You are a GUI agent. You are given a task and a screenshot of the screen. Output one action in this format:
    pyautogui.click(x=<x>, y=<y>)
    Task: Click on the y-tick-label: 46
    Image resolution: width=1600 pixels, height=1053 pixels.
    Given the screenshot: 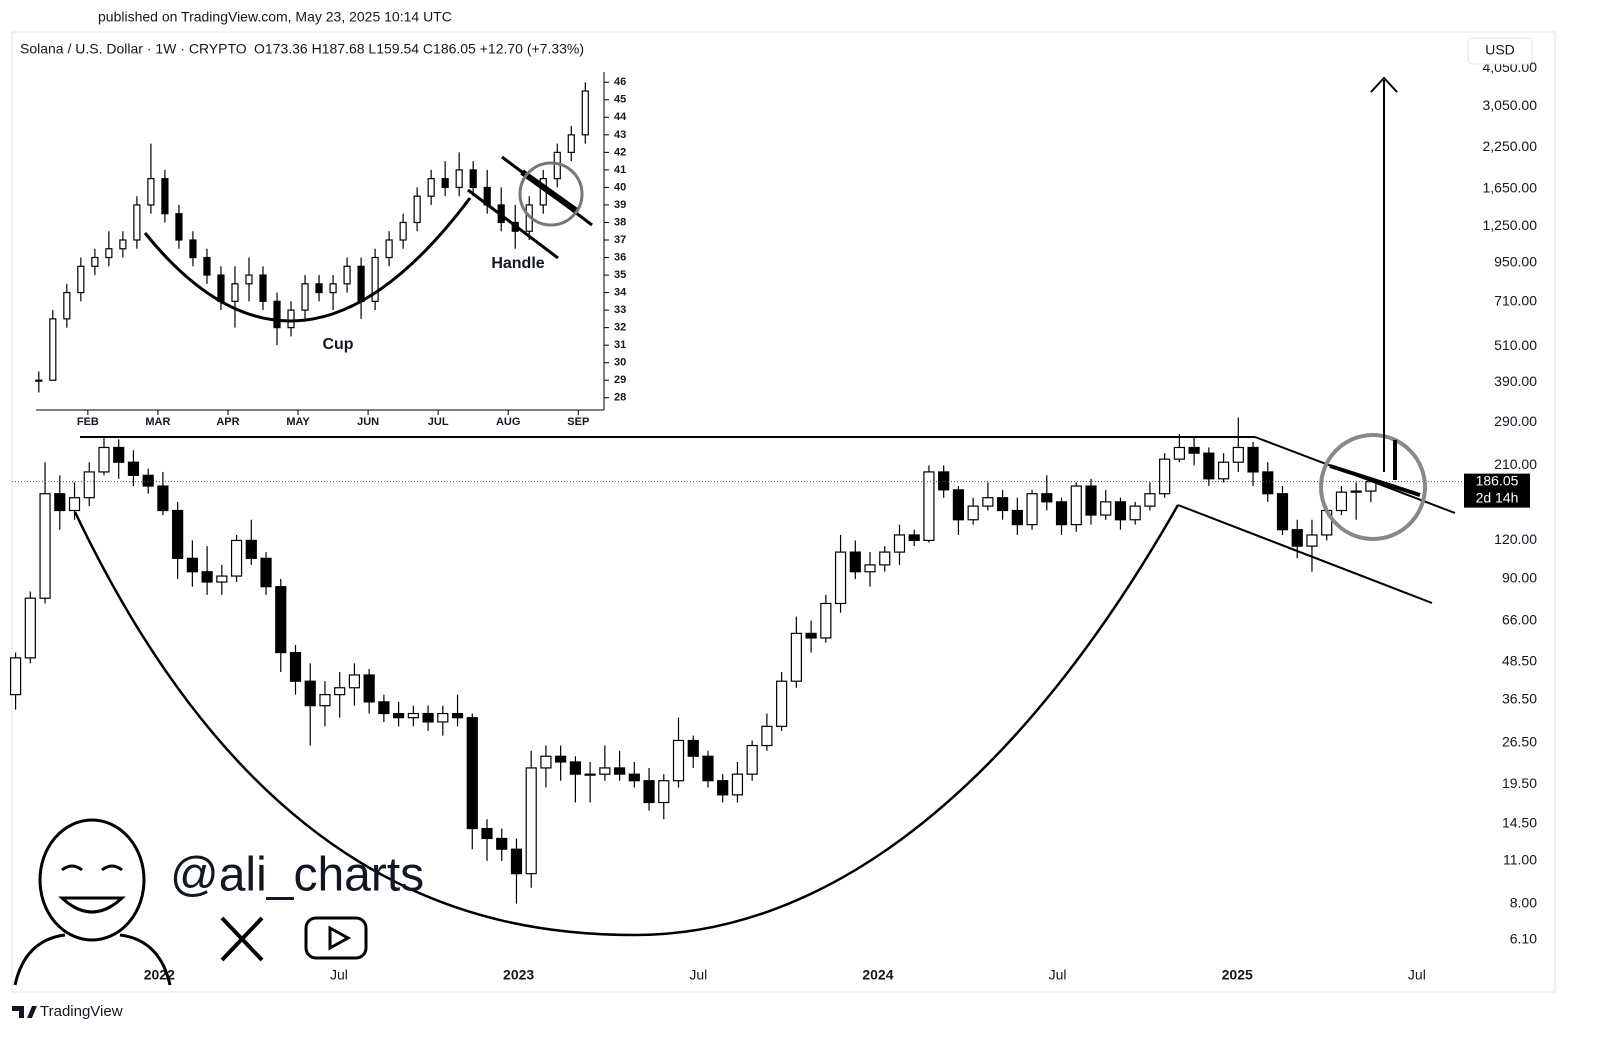 What is the action you would take?
    pyautogui.click(x=620, y=82)
    